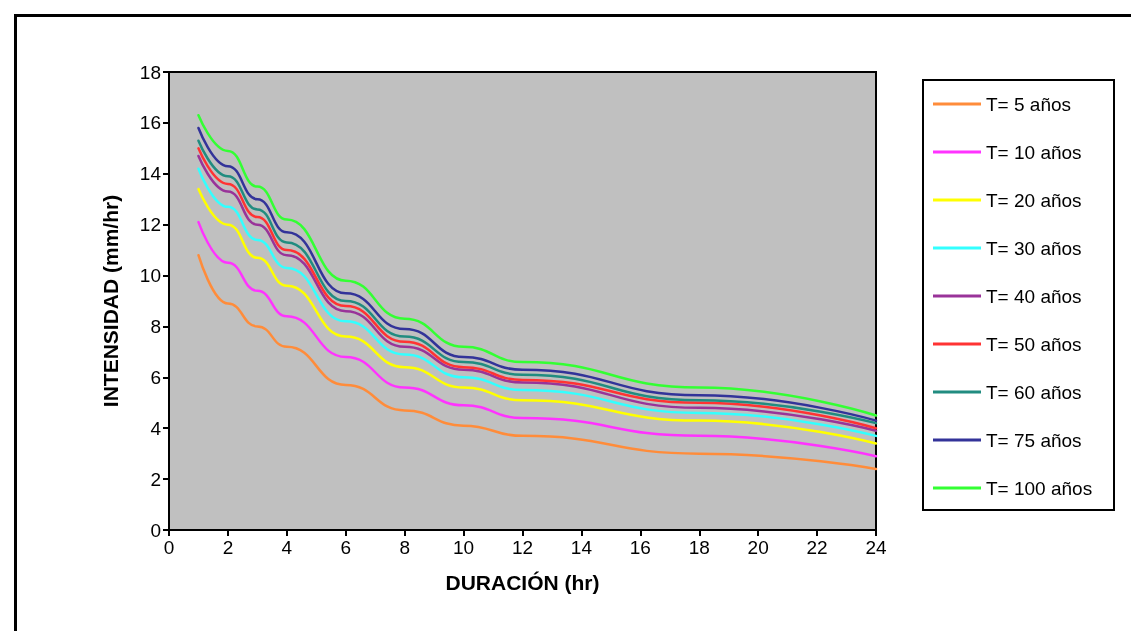 This screenshot has width=1131, height=631. Describe the element at coordinates (228, 547) in the screenshot. I see `x-tick-label: 2` at that location.